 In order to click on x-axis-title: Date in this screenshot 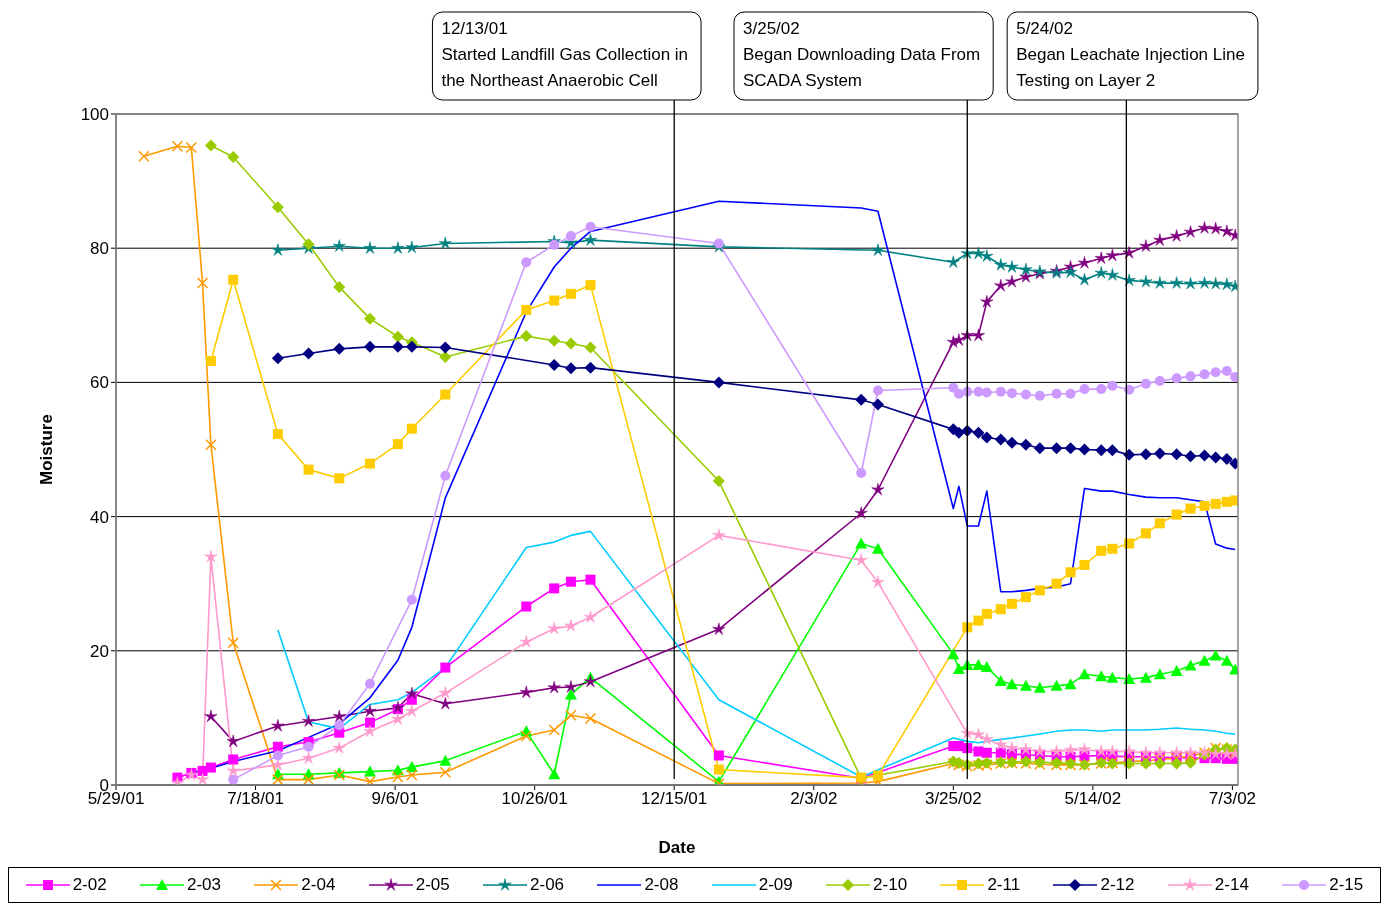, I will do `click(677, 847)`.